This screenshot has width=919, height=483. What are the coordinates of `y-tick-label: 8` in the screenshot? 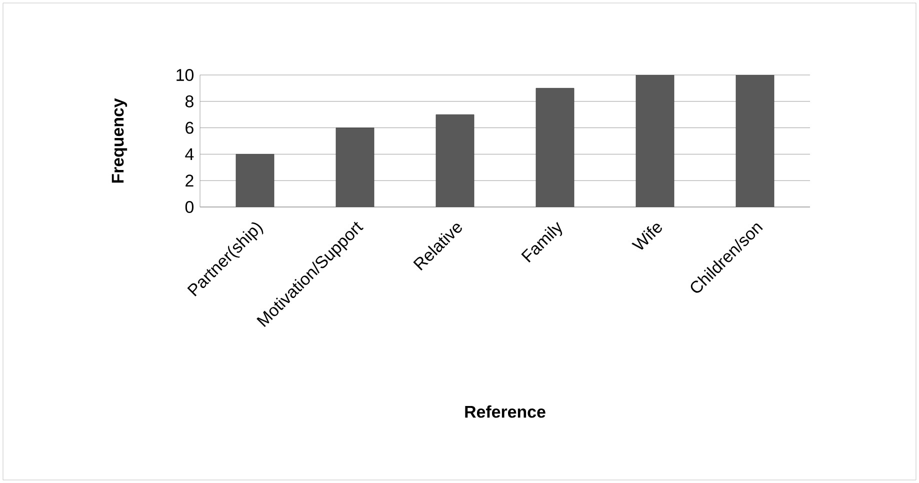 It's located at (189, 101).